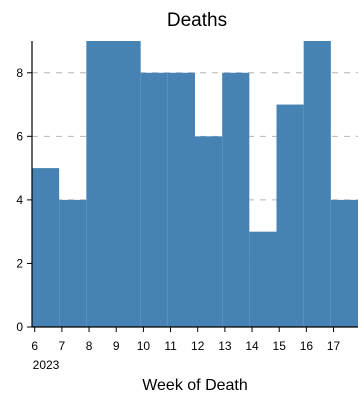  What do you see at coordinates (24, 200) in the screenshot?
I see `y-ticks: 0 2 4 6 8` at bounding box center [24, 200].